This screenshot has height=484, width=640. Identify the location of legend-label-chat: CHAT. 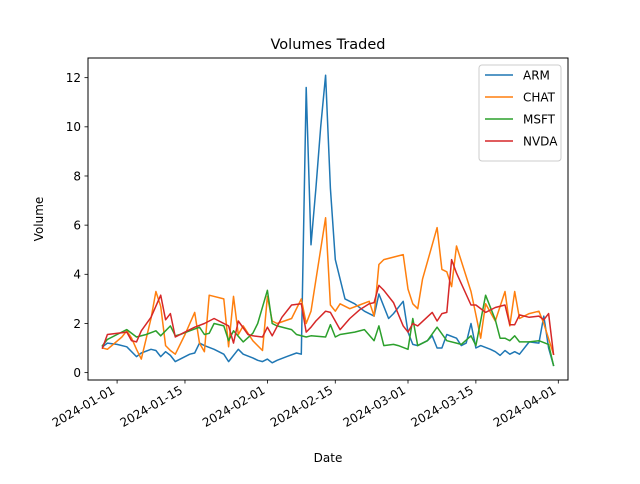
(539, 97).